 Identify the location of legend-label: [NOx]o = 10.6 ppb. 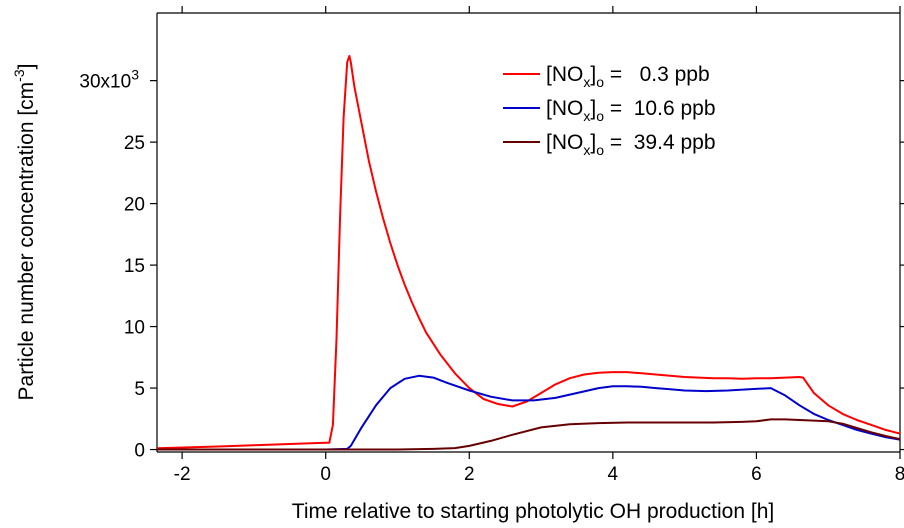
(631, 110).